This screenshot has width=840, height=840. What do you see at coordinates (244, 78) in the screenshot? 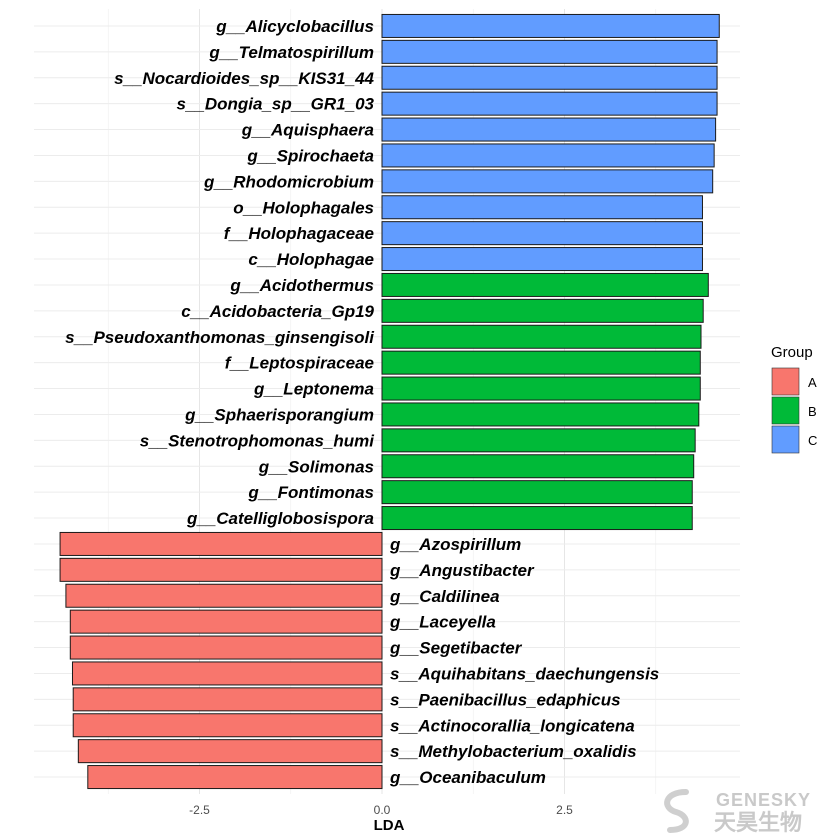
I see `bar-label: s__Nocardioides_sp__KIS31_44` at bounding box center [244, 78].